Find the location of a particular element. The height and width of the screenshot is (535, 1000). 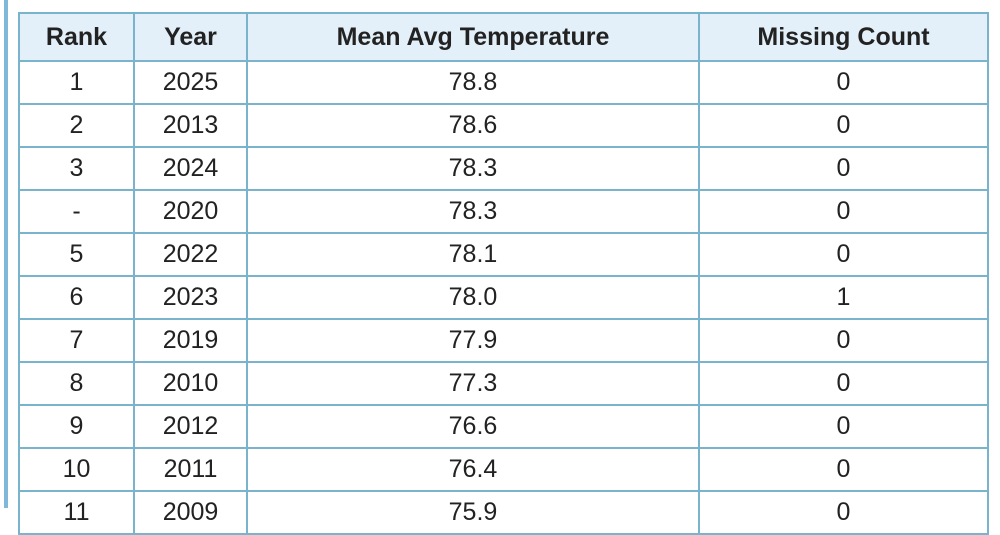

table-row: 2 2013 78.6 0 is located at coordinates (503, 125).